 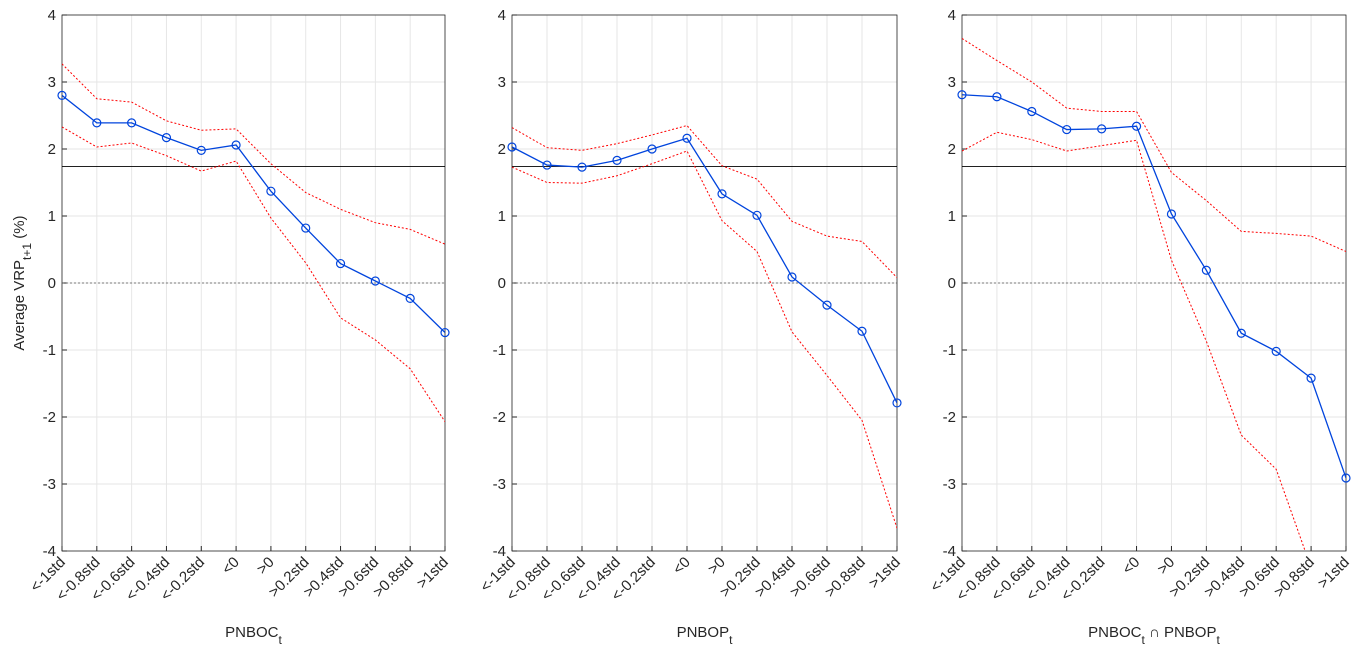 I want to click on axis-label: PNBOCt ∩ PNBOPt, so click(x=1154, y=635).